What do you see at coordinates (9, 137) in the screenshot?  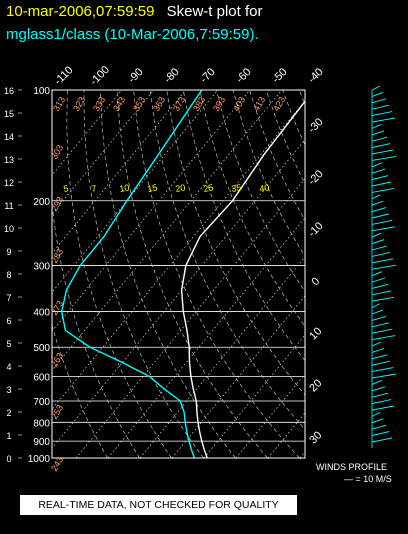 I see `altitude-tick-label: 14` at bounding box center [9, 137].